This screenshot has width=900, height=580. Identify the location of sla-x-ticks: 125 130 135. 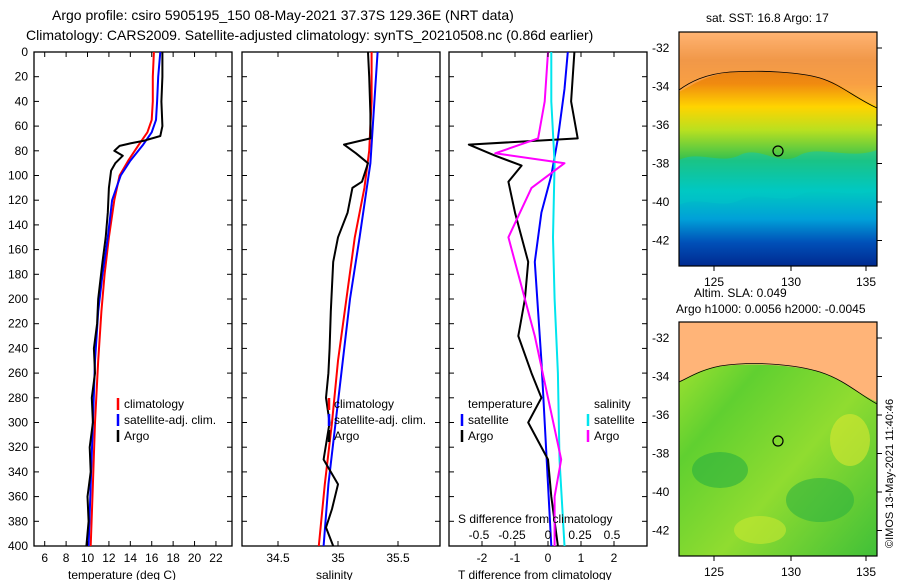
(790, 567).